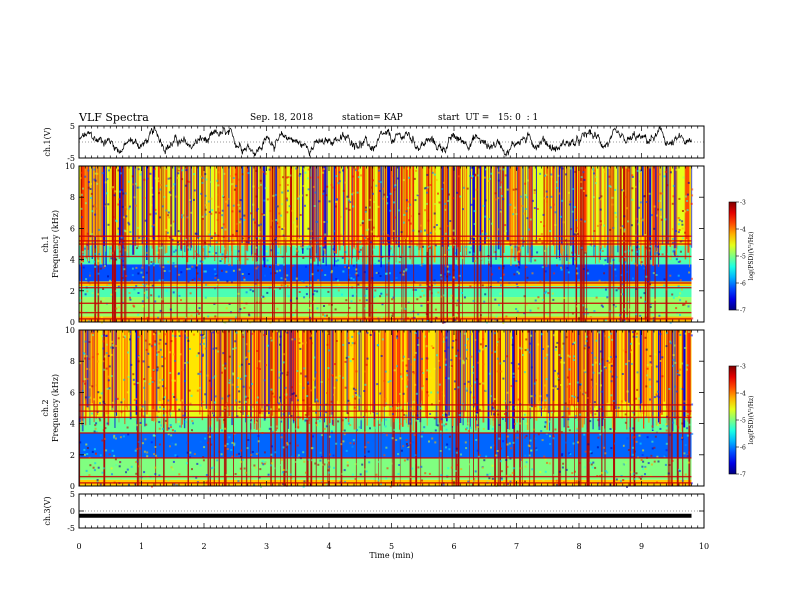 The width and height of the screenshot is (792, 612). Describe the element at coordinates (70, 330) in the screenshot. I see `y-tick-label: 10` at that location.